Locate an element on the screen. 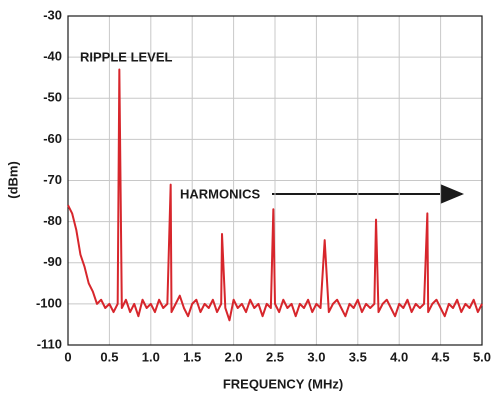 The height and width of the screenshot is (404, 500). x-tick-label: 3.5 is located at coordinates (358, 356).